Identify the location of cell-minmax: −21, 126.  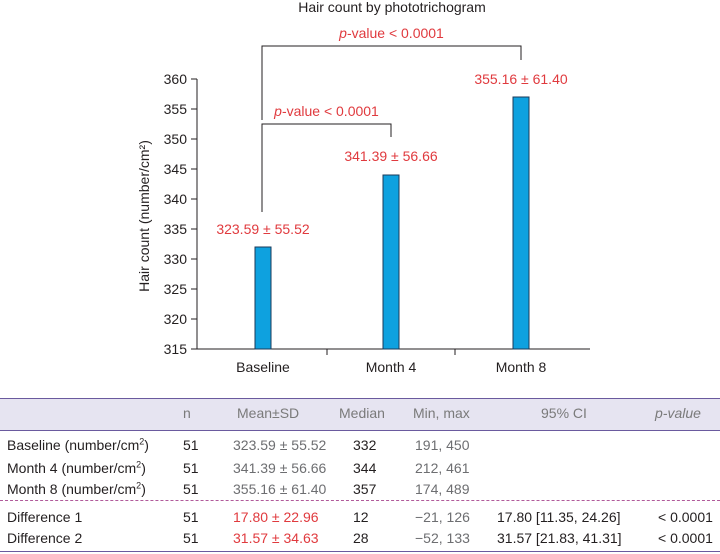
(442, 517).